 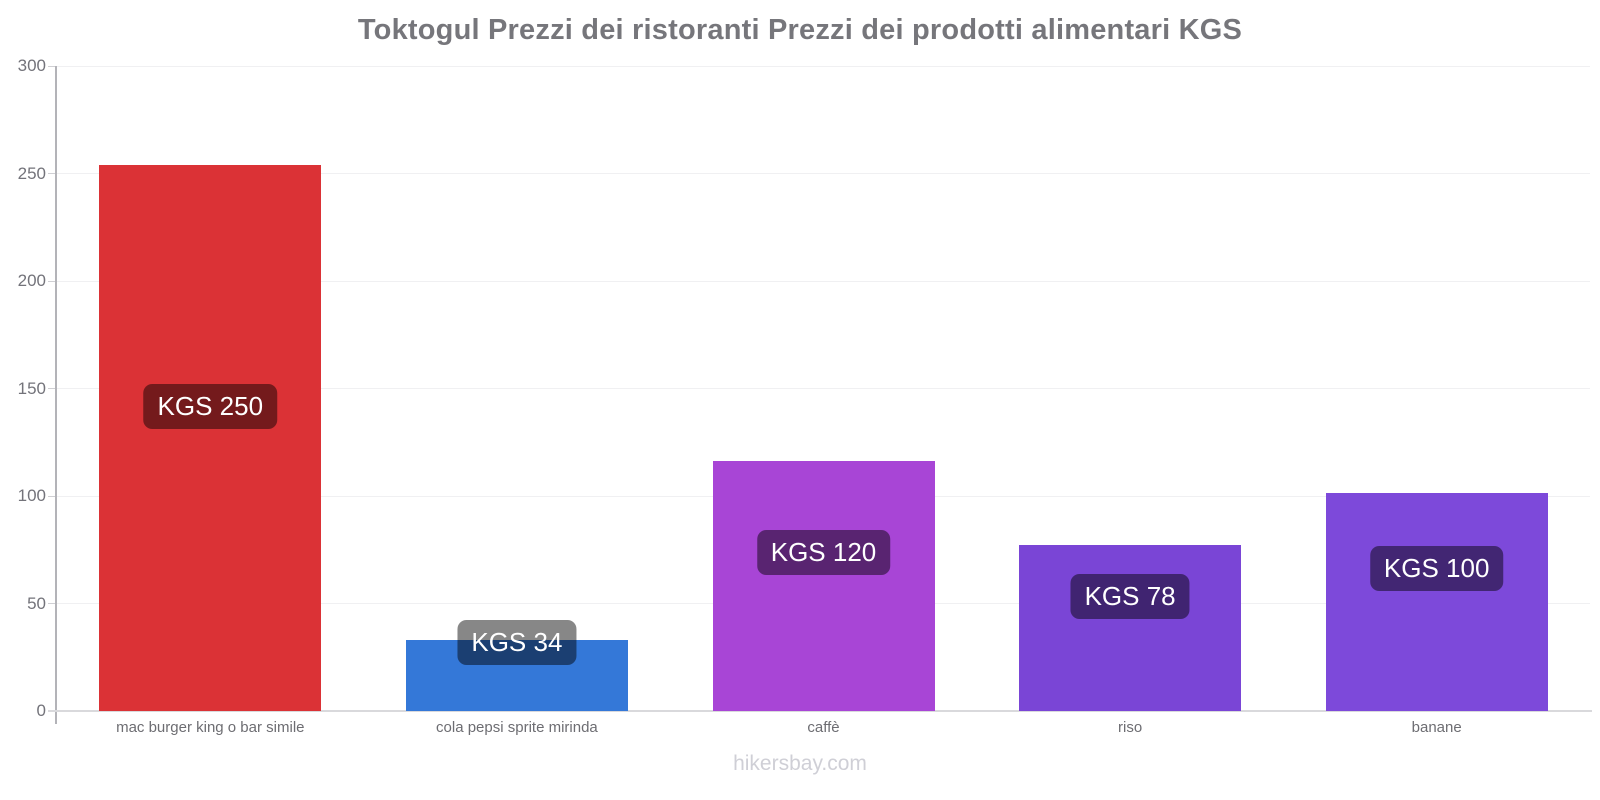 What do you see at coordinates (36, 603) in the screenshot?
I see `y-tick-label-50: 50` at bounding box center [36, 603].